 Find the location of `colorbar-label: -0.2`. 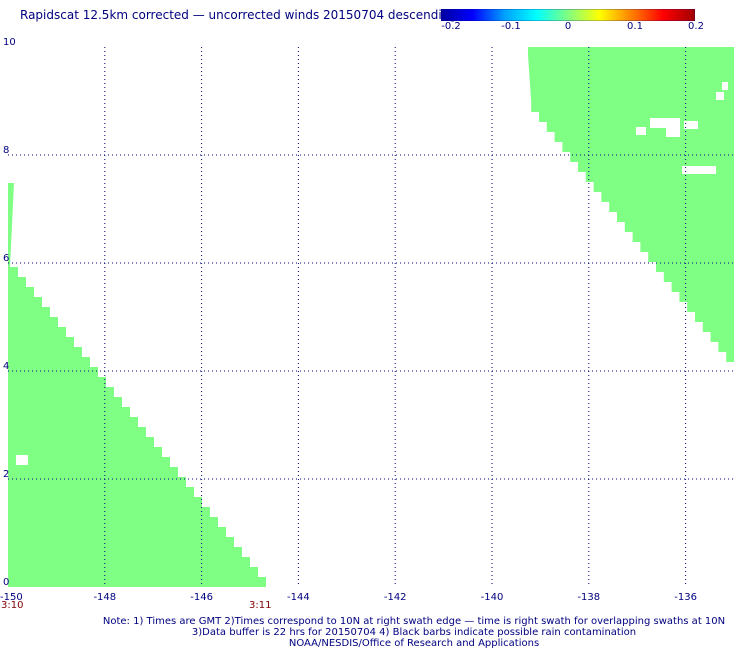

colorbar-label: -0.2 is located at coordinates (451, 26).